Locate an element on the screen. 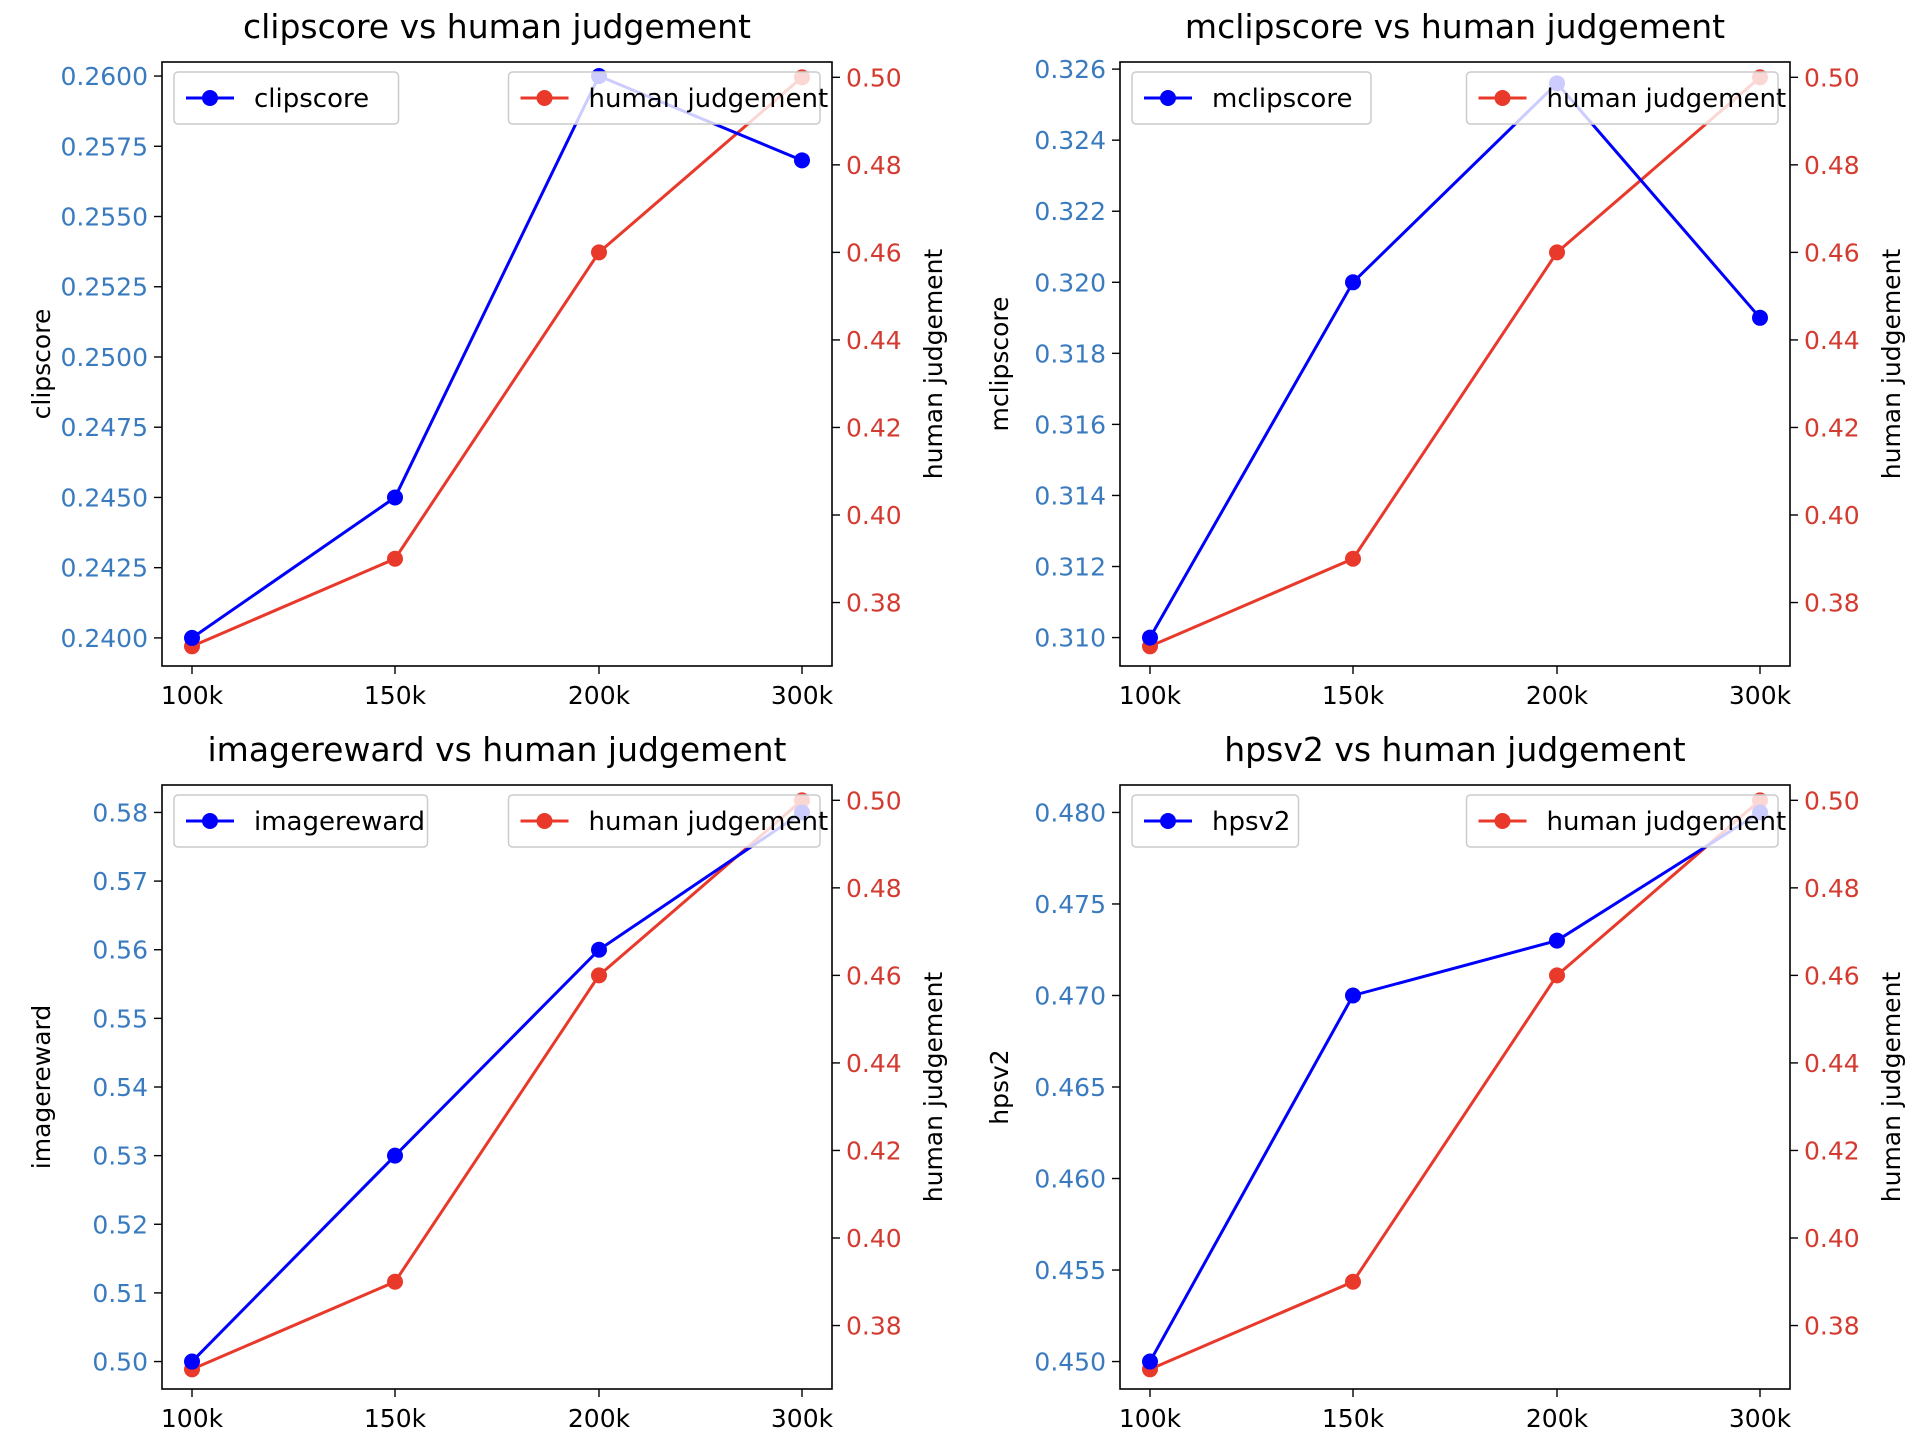 This screenshot has width=1914, height=1444. y-axis-label: mclipscore is located at coordinates (999, 363).